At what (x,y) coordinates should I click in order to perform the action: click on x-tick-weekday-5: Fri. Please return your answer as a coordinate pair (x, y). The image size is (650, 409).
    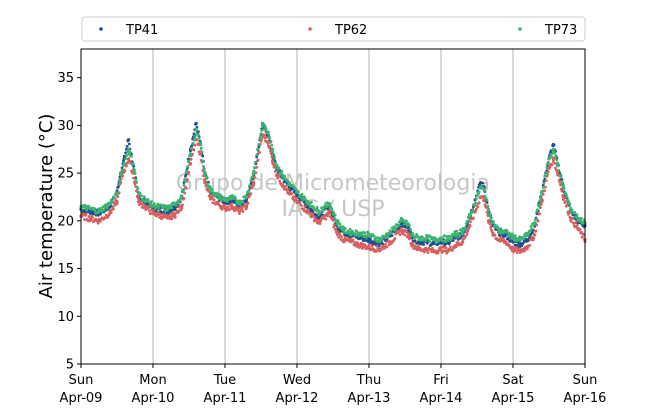
    Looking at the image, I should click on (441, 380).